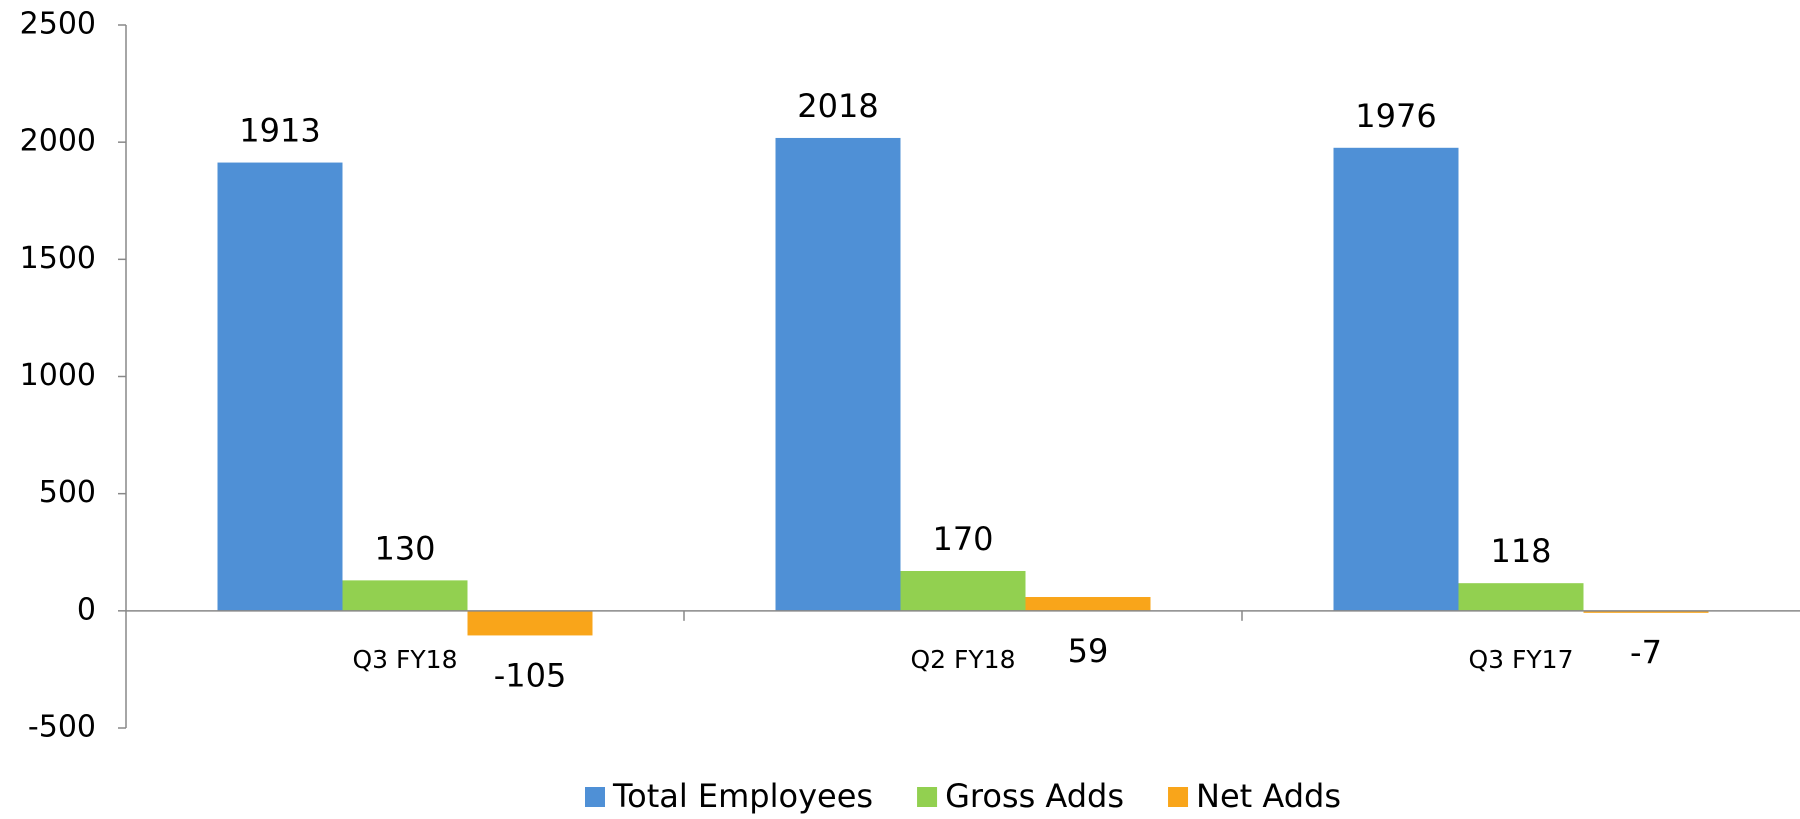 The width and height of the screenshot is (1800, 819). Describe the element at coordinates (1268, 796) in the screenshot. I see `legend-label: Net Adds` at that location.